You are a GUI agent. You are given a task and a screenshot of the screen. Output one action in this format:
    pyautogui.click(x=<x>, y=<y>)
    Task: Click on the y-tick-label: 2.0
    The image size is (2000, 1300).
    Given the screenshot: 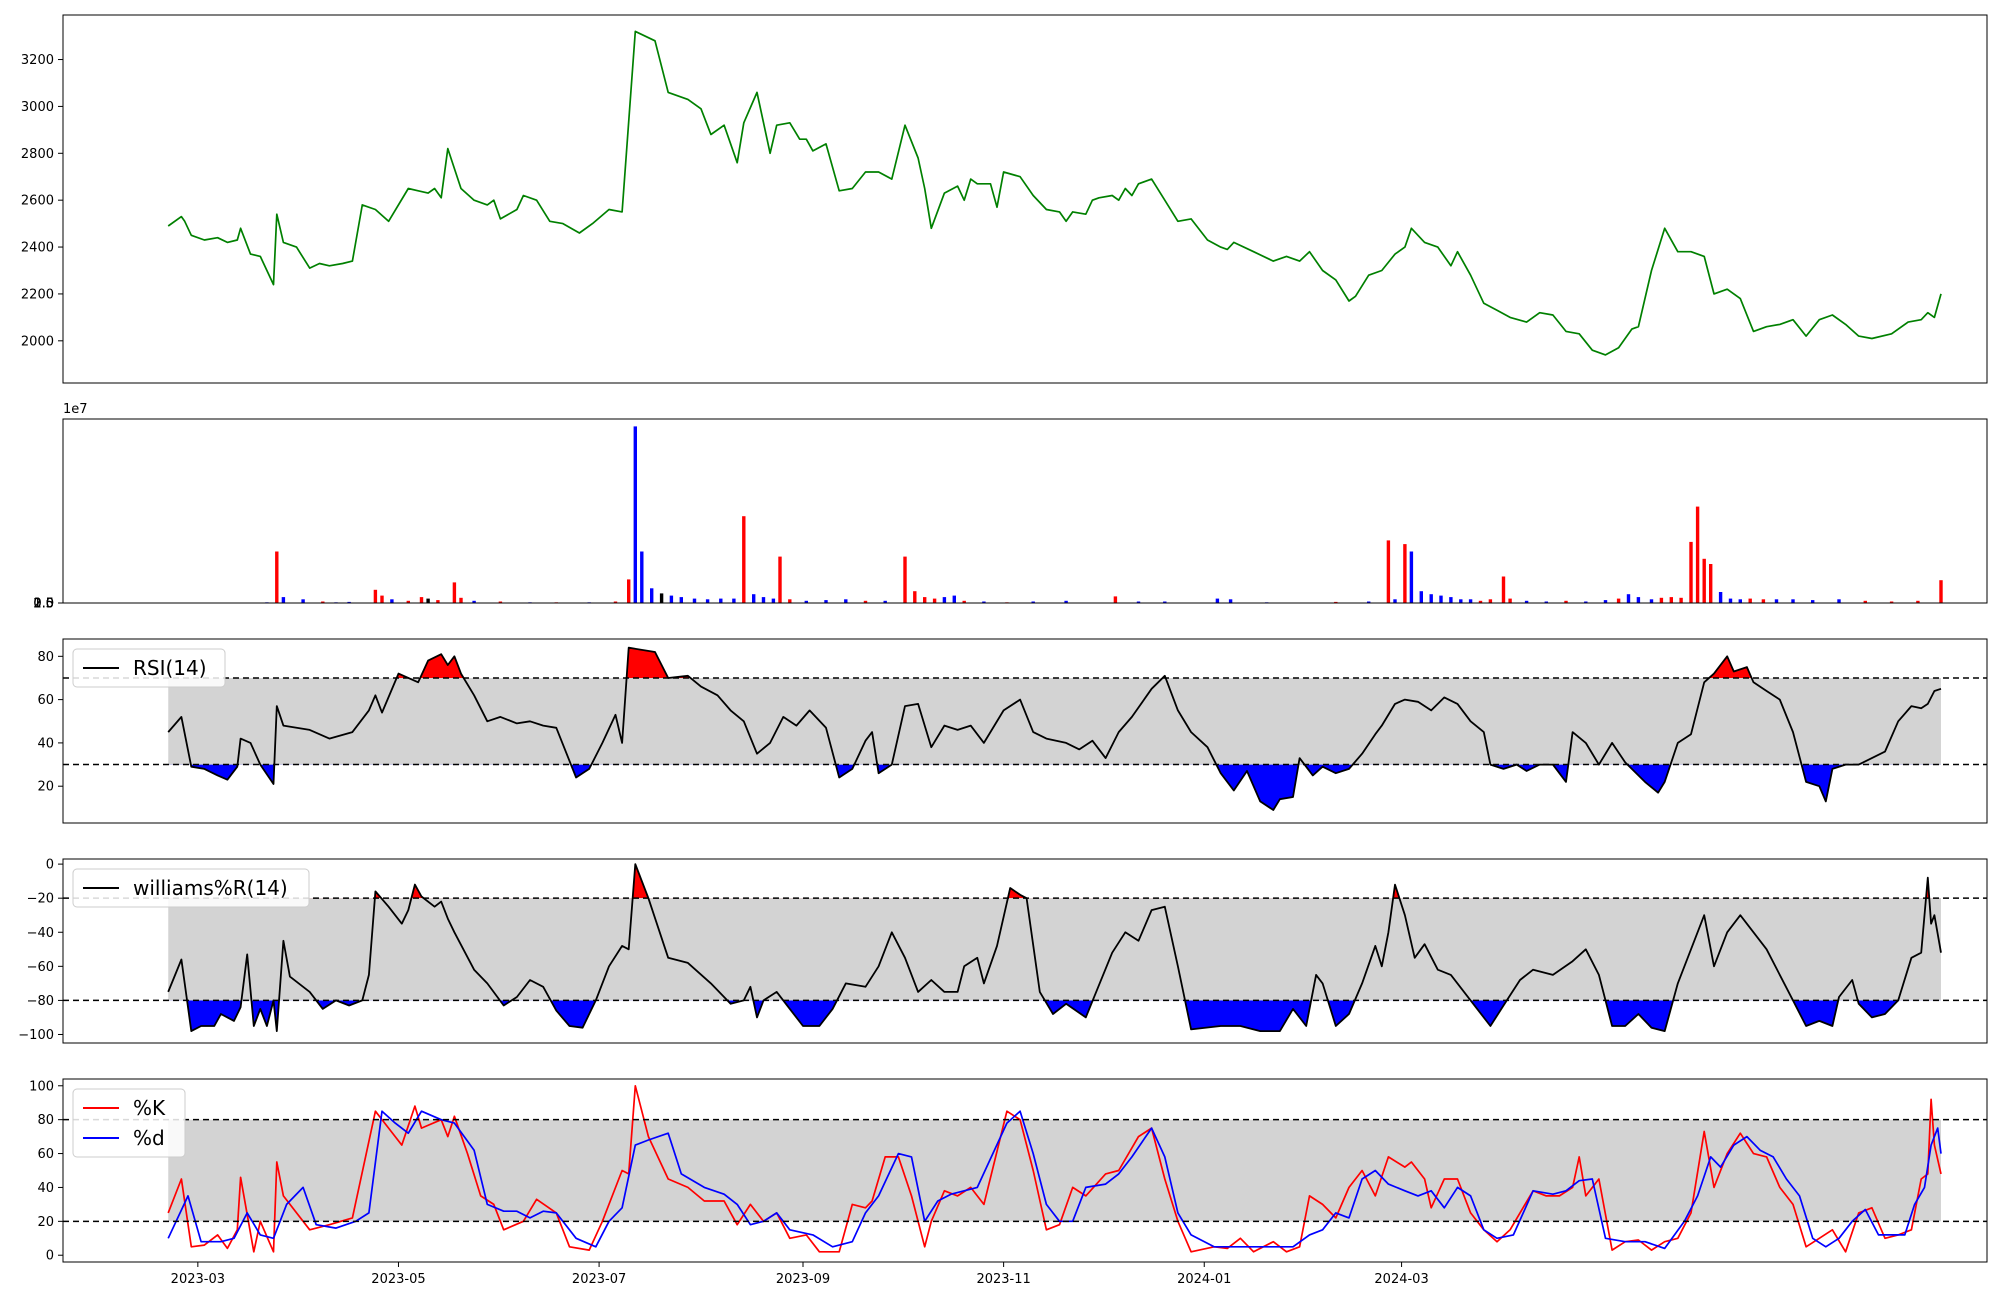 What is the action you would take?
    pyautogui.click(x=43, y=604)
    